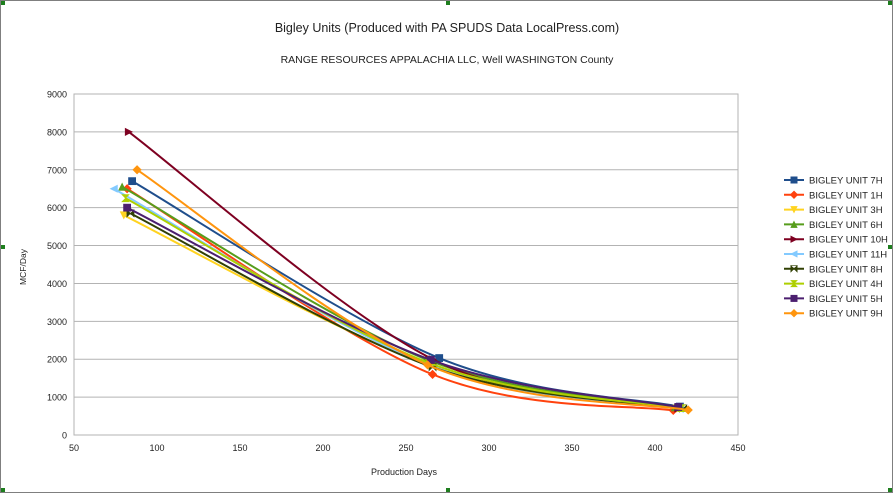 This screenshot has height=499, width=895. What do you see at coordinates (3, 490) in the screenshot?
I see `resize-handle-bottom-left` at bounding box center [3, 490].